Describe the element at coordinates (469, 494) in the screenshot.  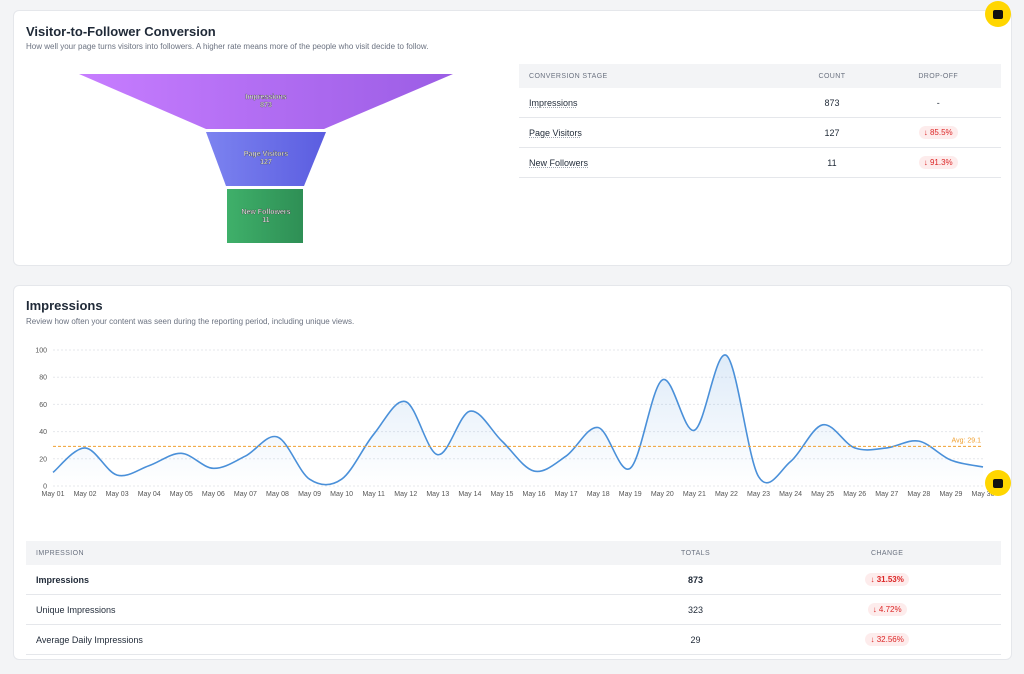
I see `x-tick-label: May 14` at that location.